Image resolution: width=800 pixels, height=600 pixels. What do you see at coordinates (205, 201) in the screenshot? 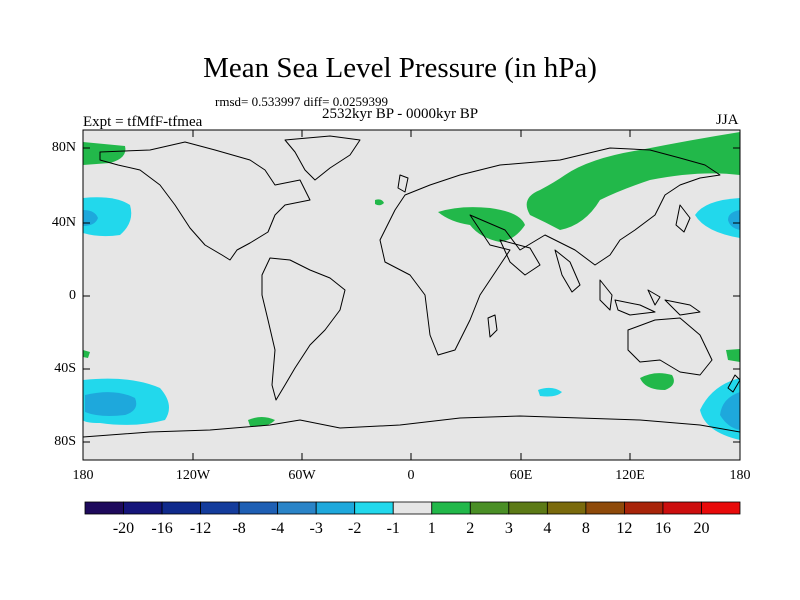
I see `coastline-north-america` at bounding box center [205, 201].